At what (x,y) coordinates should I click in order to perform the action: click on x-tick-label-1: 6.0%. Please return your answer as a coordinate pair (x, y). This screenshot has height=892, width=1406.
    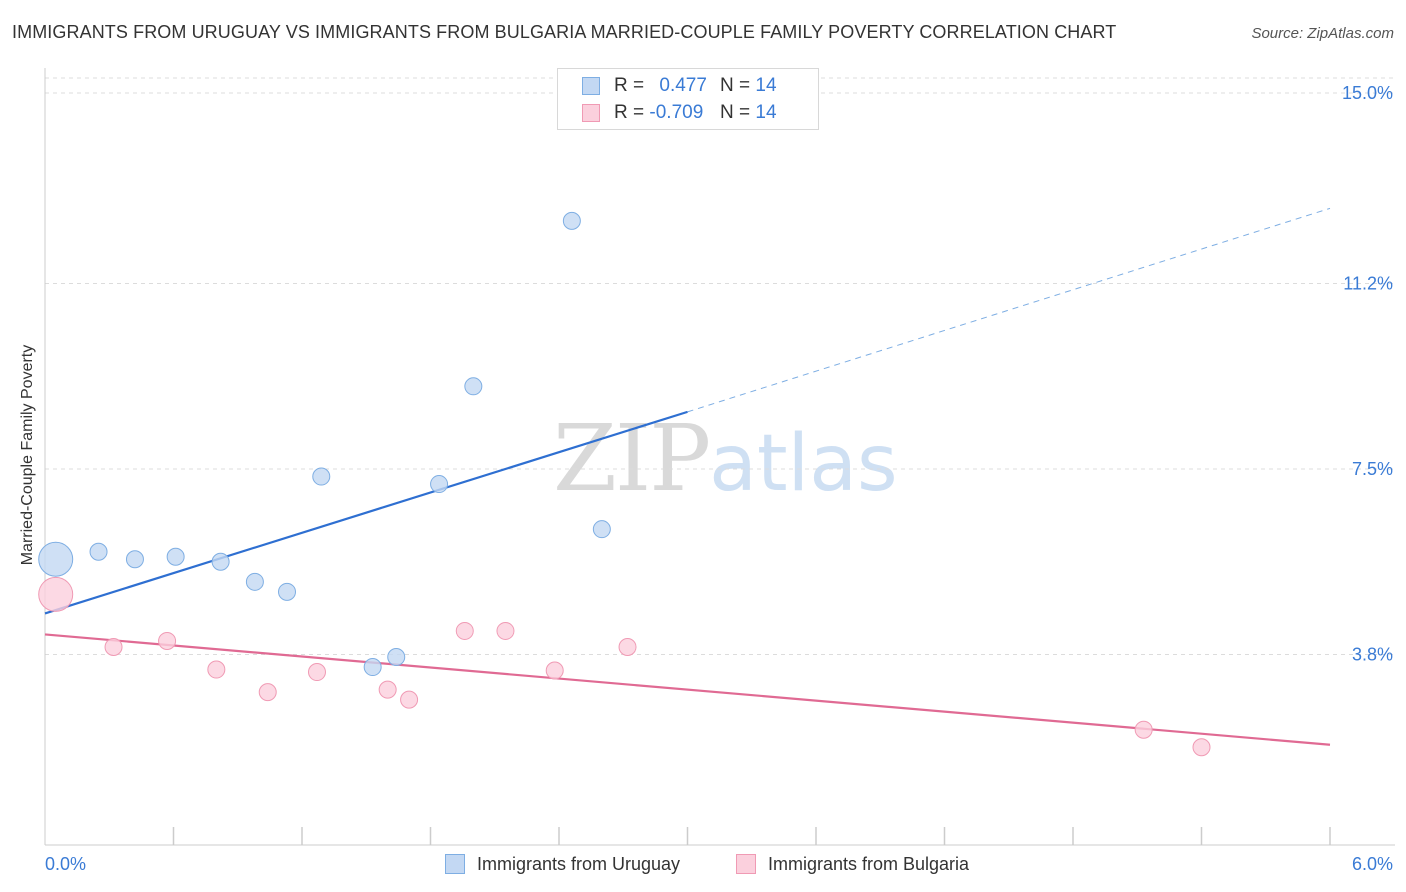
    Looking at the image, I should click on (1372, 864).